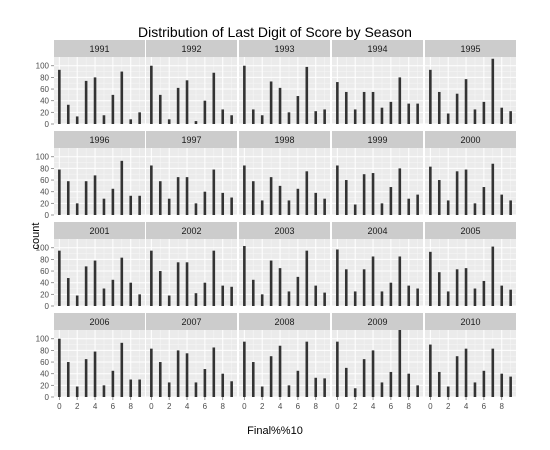  I want to click on facet-strip-label: 2010, so click(470, 322).